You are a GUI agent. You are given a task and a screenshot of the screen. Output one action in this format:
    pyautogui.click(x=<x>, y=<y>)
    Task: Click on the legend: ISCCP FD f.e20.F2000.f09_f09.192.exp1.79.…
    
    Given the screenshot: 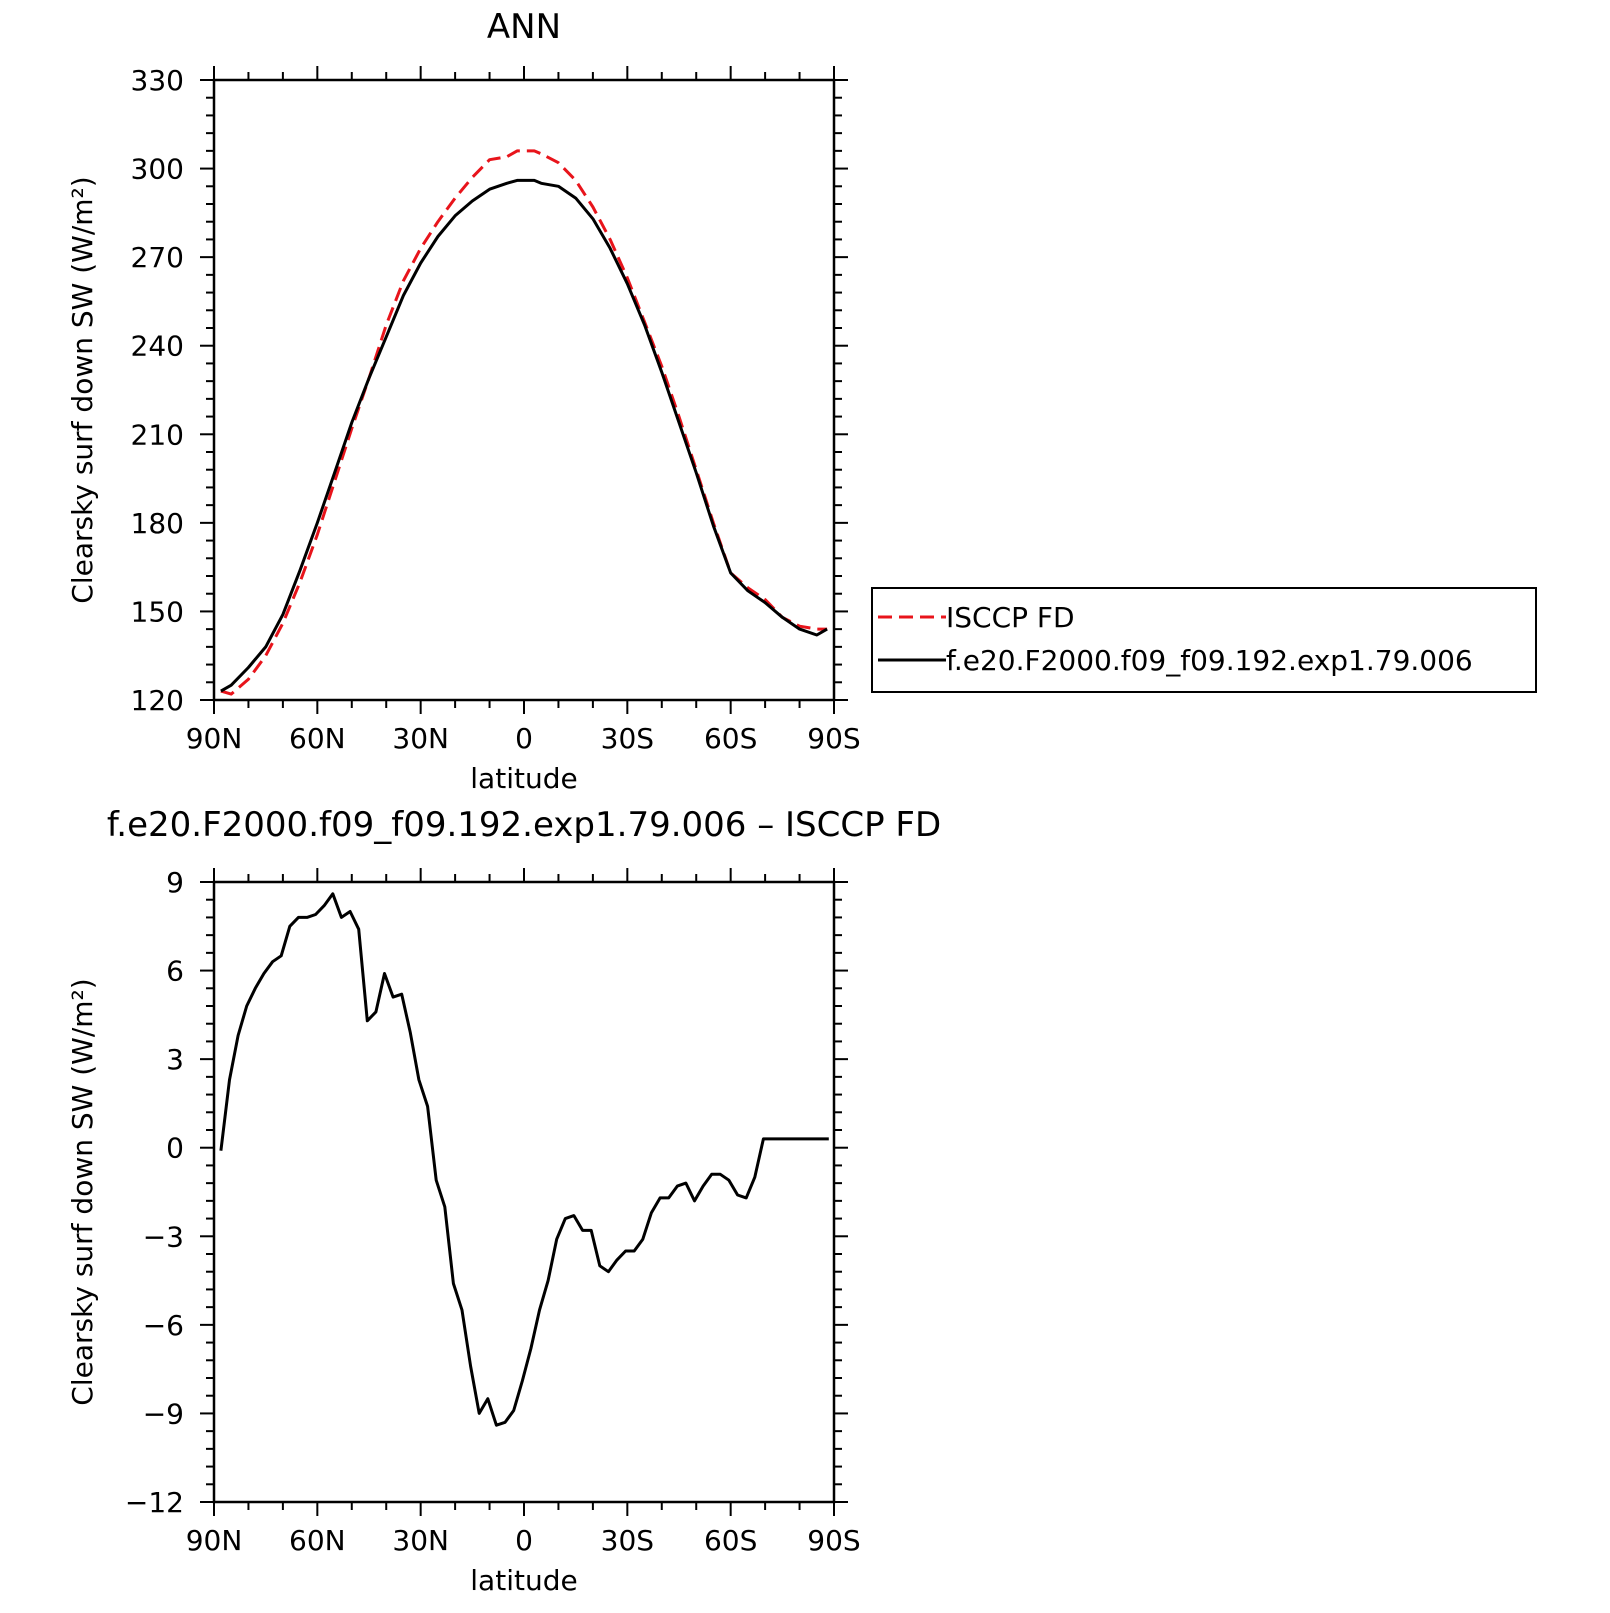 What is the action you would take?
    pyautogui.click(x=1204, y=640)
    